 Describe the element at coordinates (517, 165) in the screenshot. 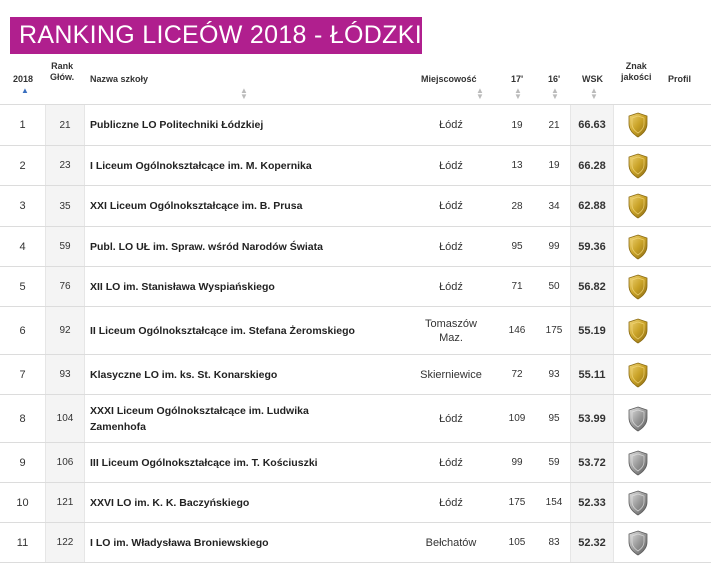

I see `rank-2017-cell: 13` at that location.